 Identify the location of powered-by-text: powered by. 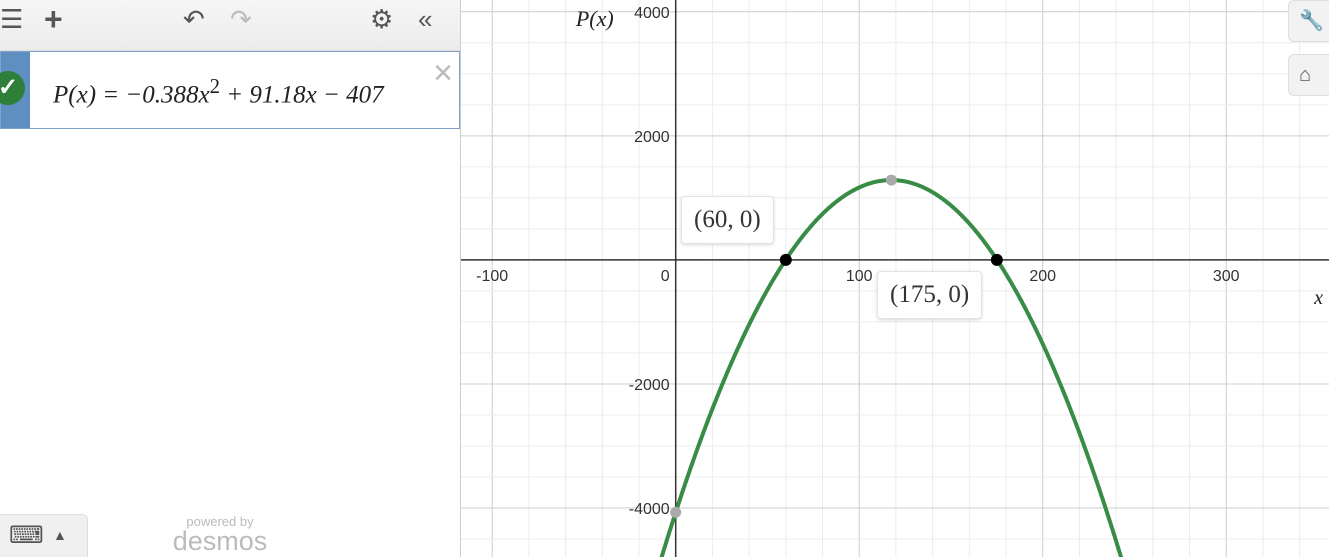
(220, 521).